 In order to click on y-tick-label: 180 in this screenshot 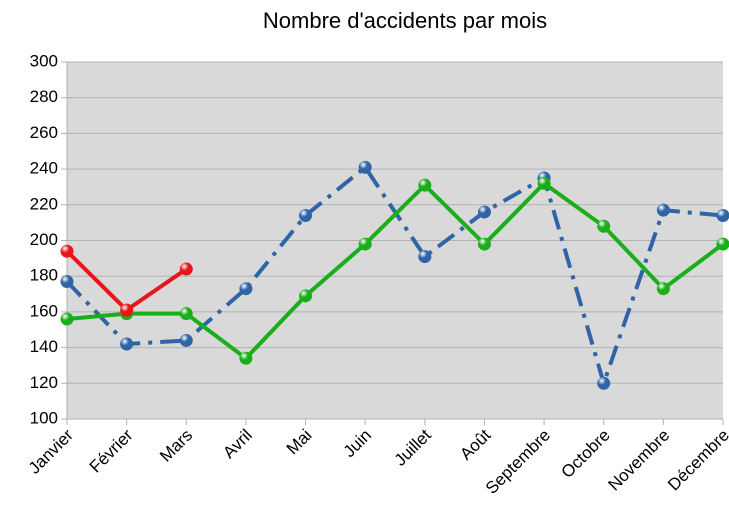, I will do `click(44, 275)`.